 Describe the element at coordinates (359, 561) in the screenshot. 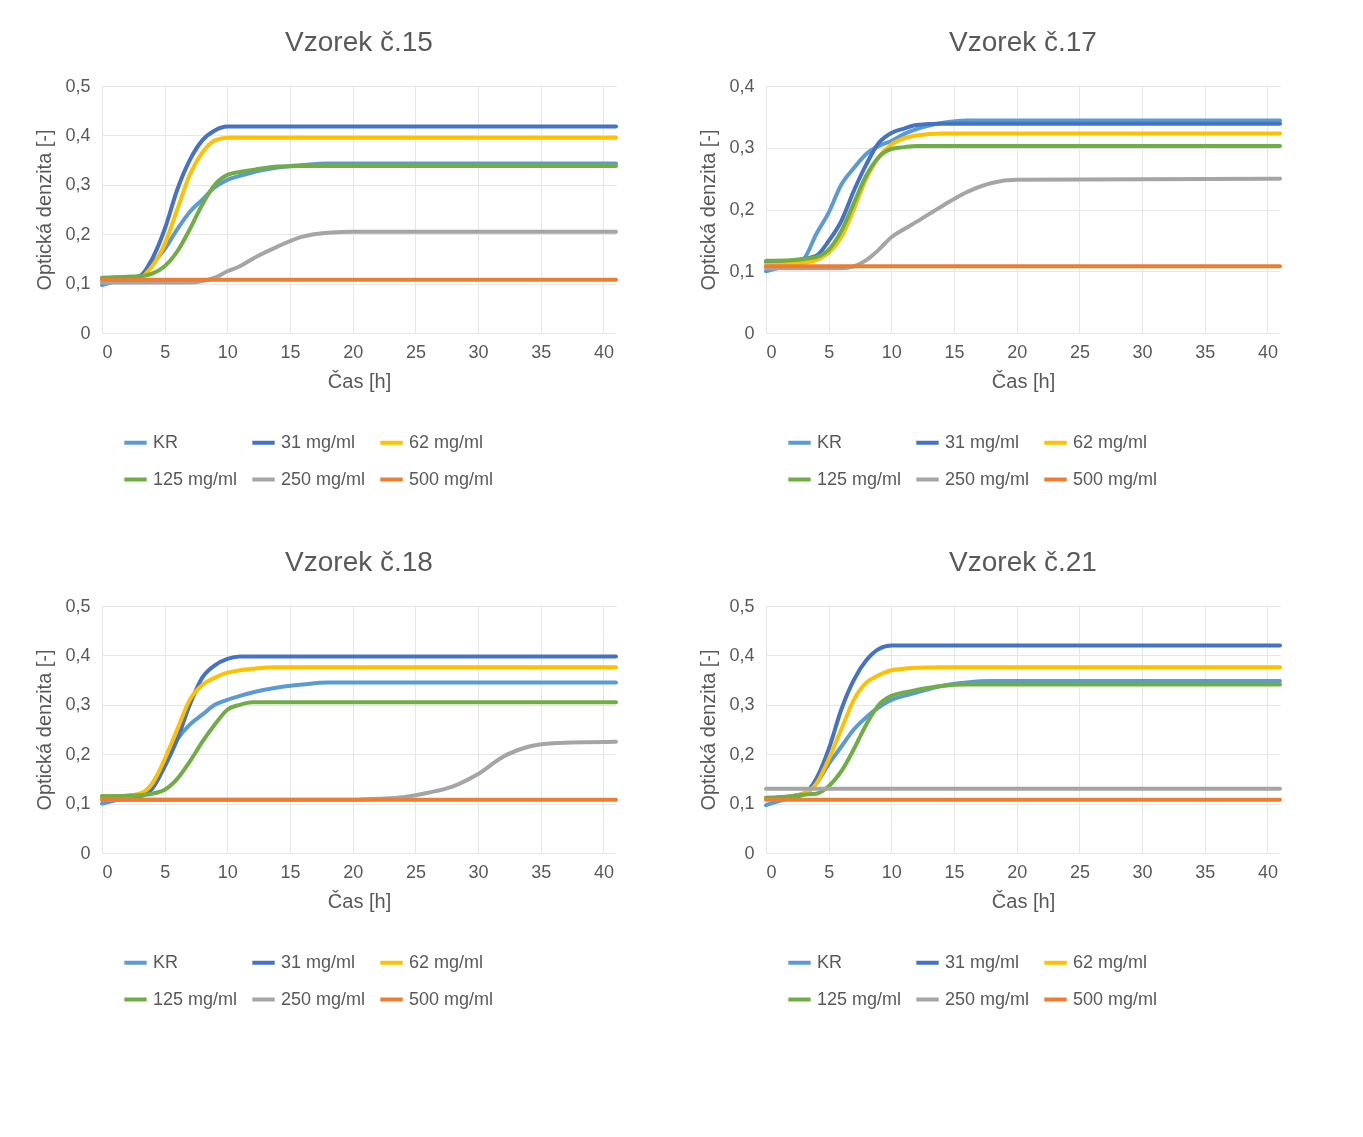

I see `chart-title: Vzorek č.18` at that location.